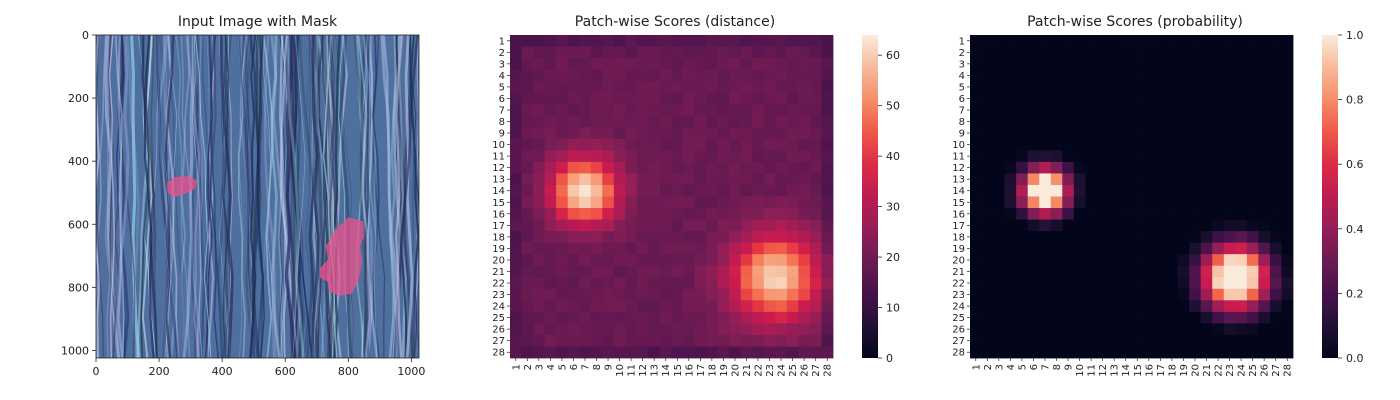  I want to click on row-tick-label: 12, so click(498, 168).